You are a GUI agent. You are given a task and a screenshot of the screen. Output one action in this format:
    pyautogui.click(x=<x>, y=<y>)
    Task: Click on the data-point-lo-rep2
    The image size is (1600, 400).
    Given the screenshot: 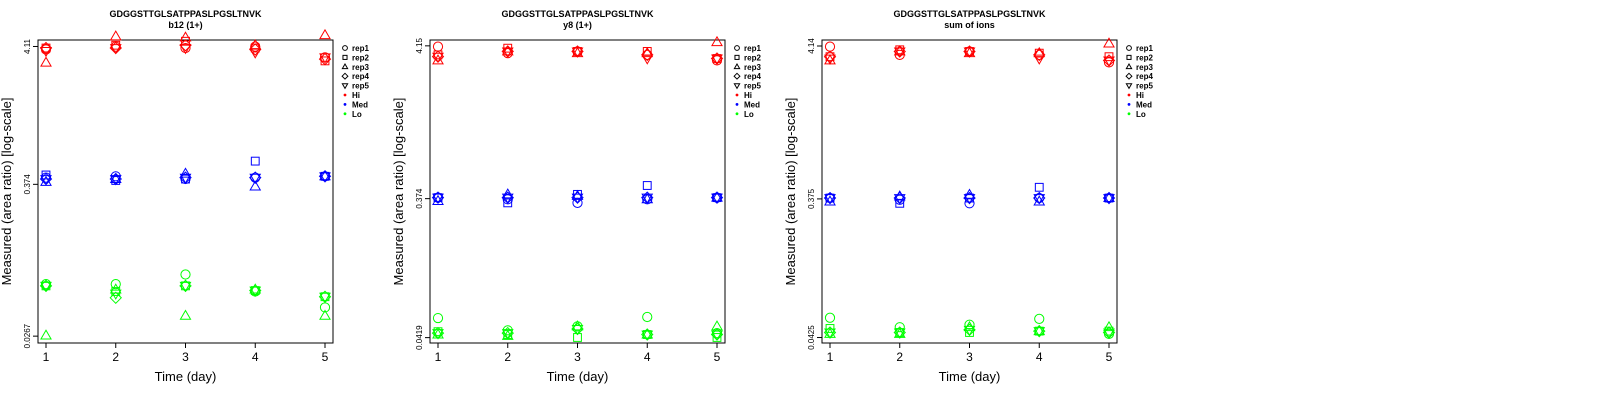 What is the action you would take?
    pyautogui.click(x=717, y=337)
    